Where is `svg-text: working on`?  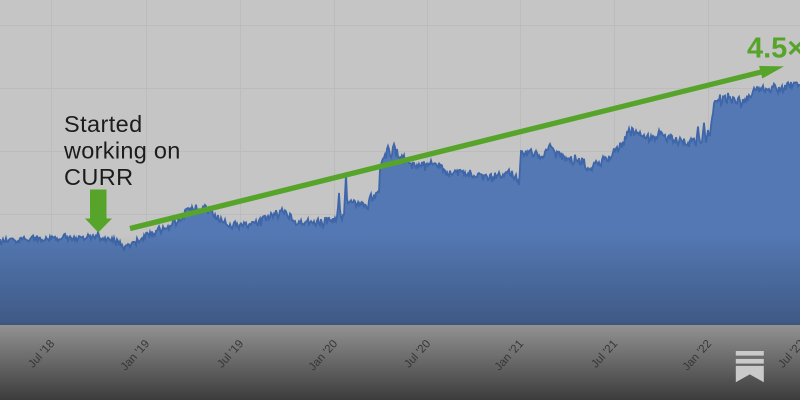
svg-text: working on is located at coordinates (122, 151).